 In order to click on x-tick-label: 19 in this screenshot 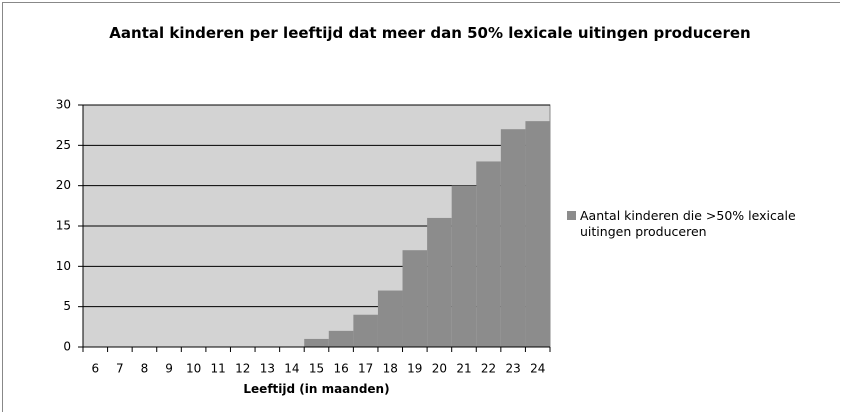, I will do `click(414, 369)`.